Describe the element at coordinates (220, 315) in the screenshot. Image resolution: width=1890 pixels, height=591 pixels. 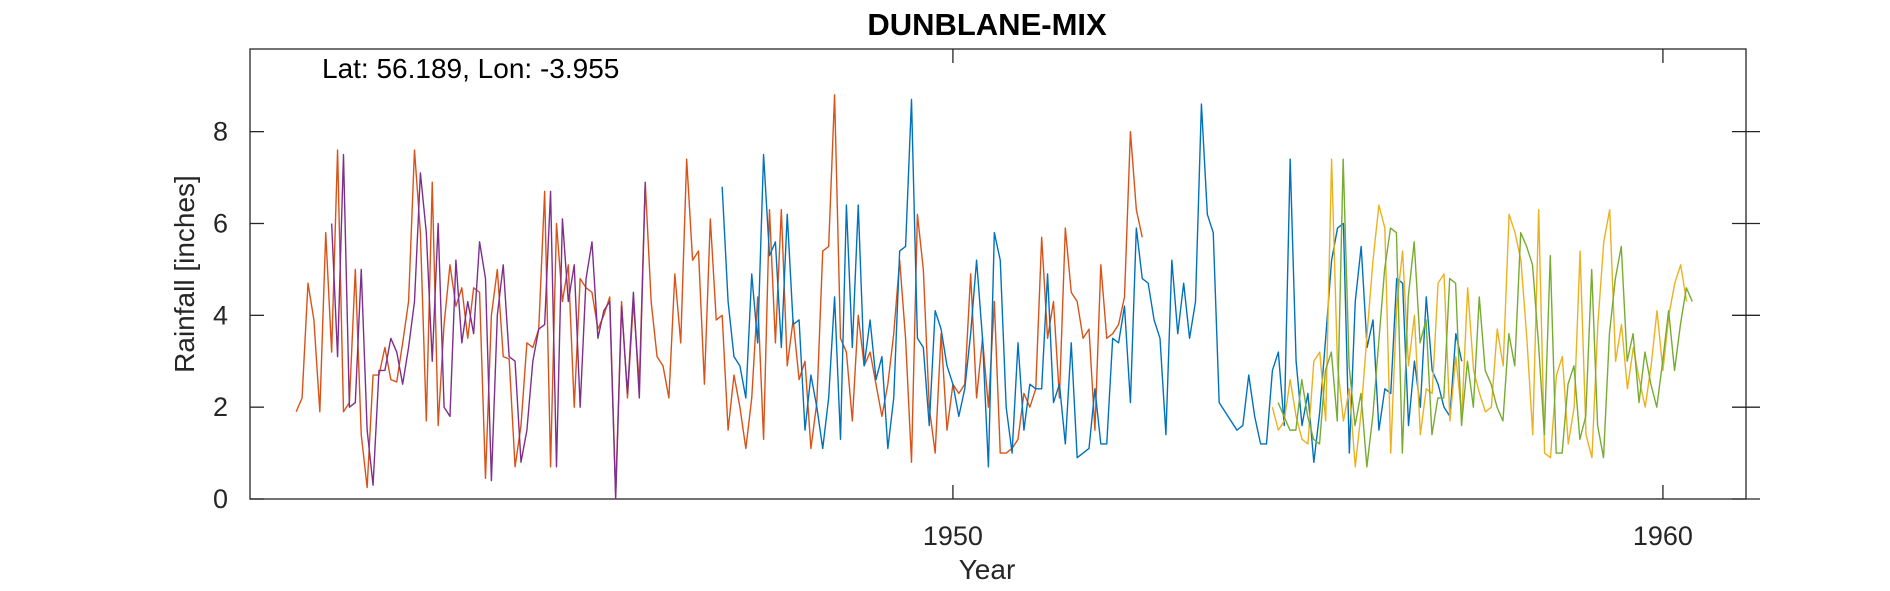
I see `y-tick-label: 4` at that location.